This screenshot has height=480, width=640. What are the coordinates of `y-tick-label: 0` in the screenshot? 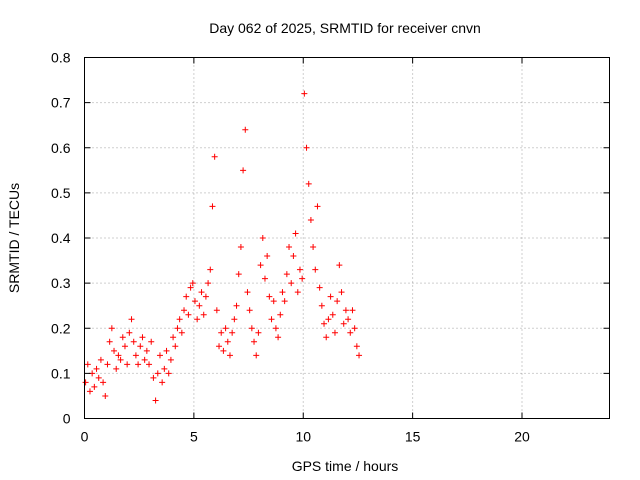 It's located at (67, 419).